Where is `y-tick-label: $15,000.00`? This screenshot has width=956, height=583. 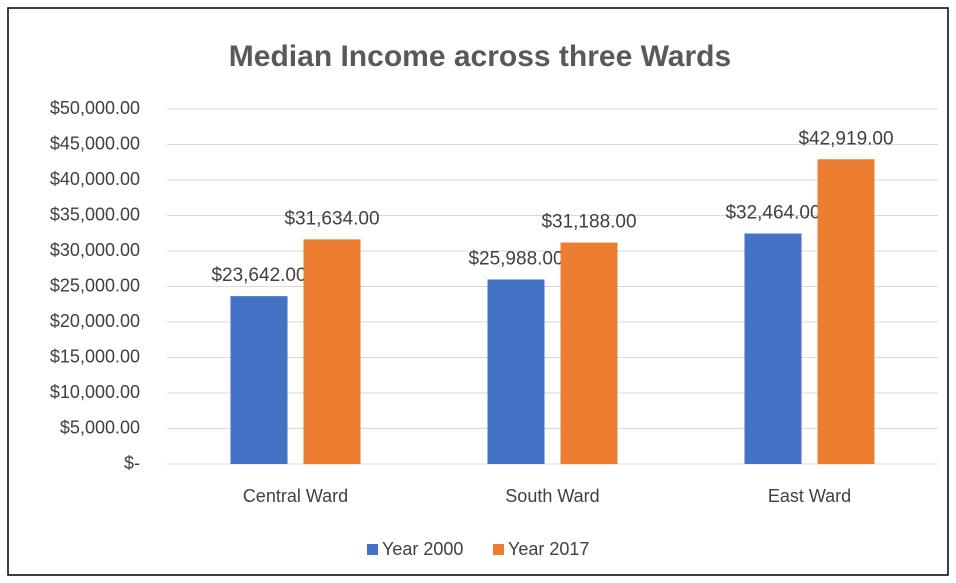
y-tick-label: $15,000.00 is located at coordinates (95, 356).